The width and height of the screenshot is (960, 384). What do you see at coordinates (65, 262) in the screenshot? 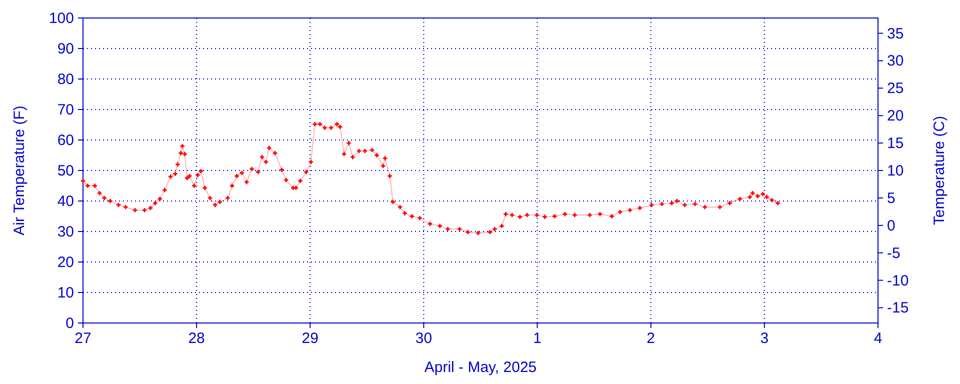
I see `y-tick-label: 20` at bounding box center [65, 262].